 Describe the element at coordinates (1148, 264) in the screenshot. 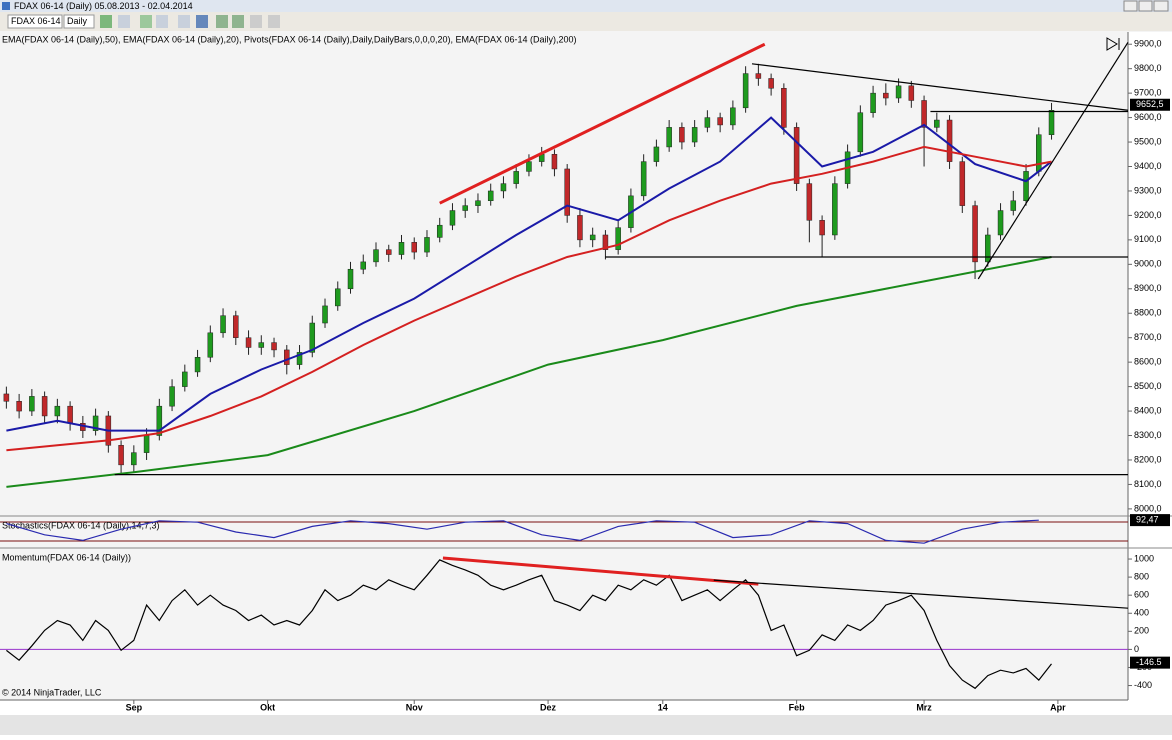

I see `y-tick-label: 9000,0` at that location.